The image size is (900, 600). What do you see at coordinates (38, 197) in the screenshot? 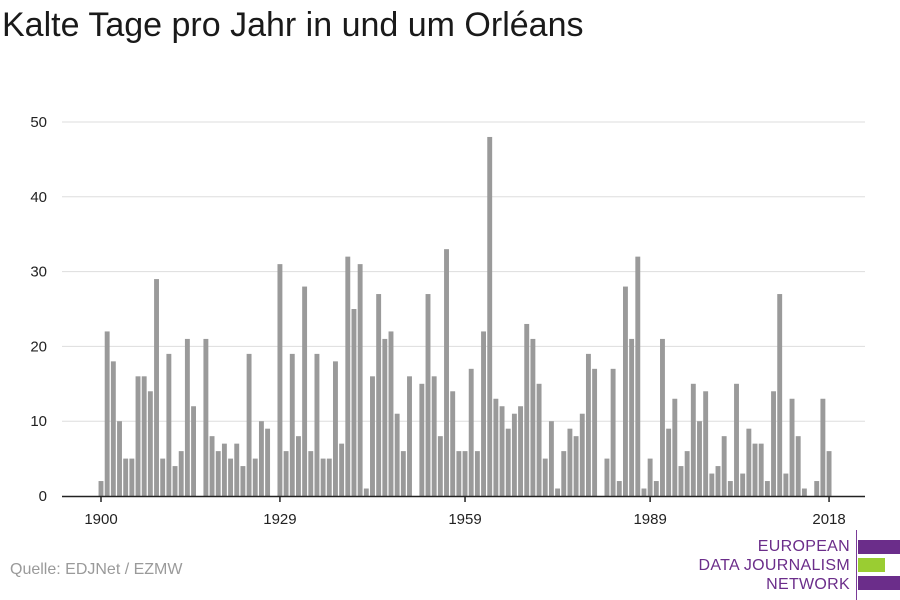
I see `y-tick-label: 40` at bounding box center [38, 197].